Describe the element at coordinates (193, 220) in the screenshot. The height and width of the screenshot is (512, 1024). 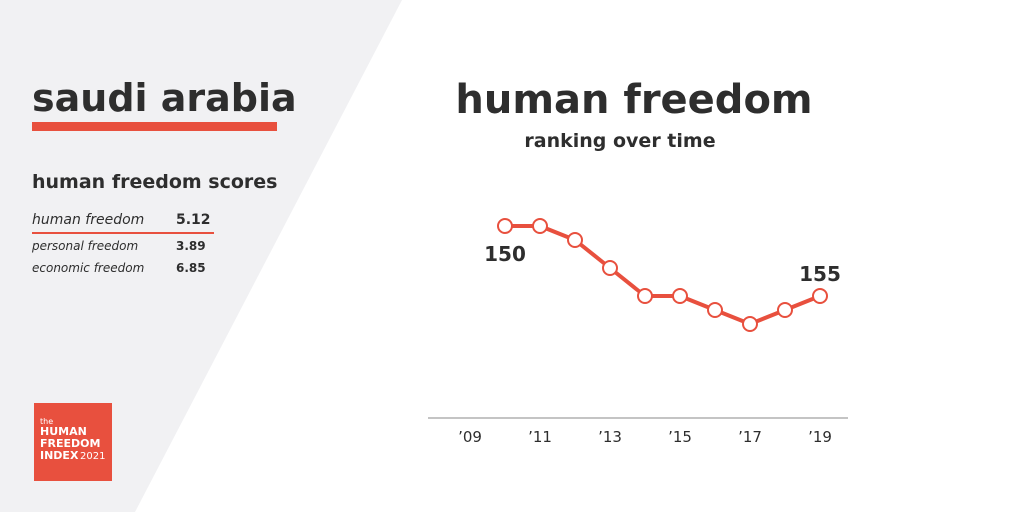
I see `score-value: 5.12` at that location.